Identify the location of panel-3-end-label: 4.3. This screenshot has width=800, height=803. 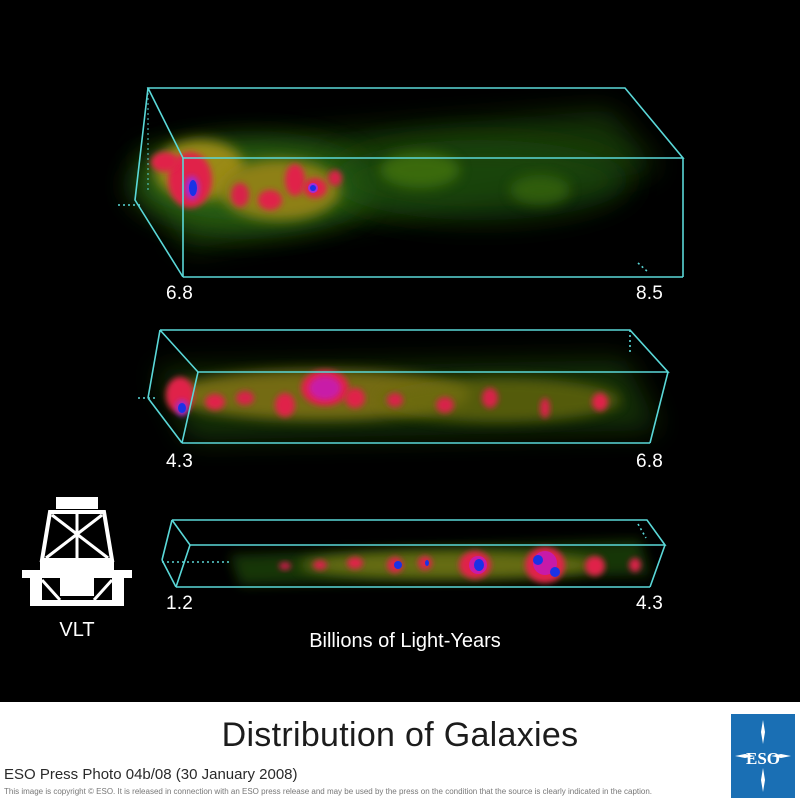
(650, 603).